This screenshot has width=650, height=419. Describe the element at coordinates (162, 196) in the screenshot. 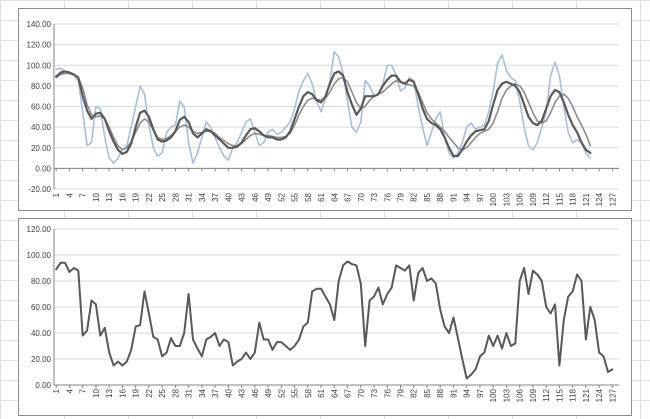

I see `x-tick-label: 25` at that location.